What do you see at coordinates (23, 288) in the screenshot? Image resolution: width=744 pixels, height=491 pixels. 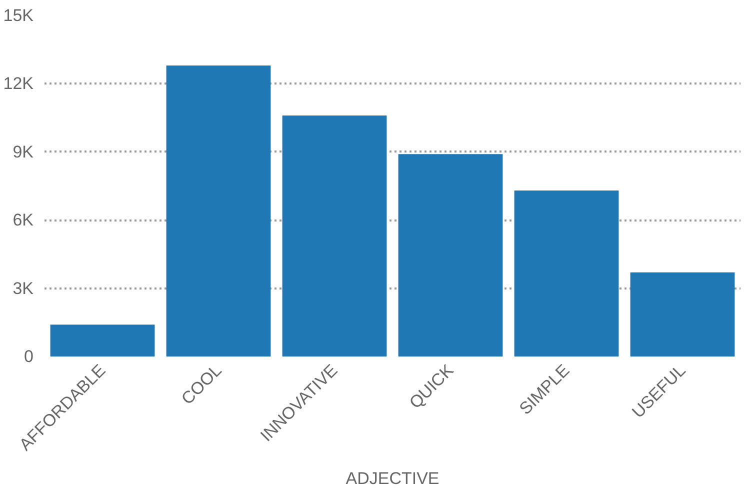 I see `y-tick-label: 3K` at bounding box center [23, 288].